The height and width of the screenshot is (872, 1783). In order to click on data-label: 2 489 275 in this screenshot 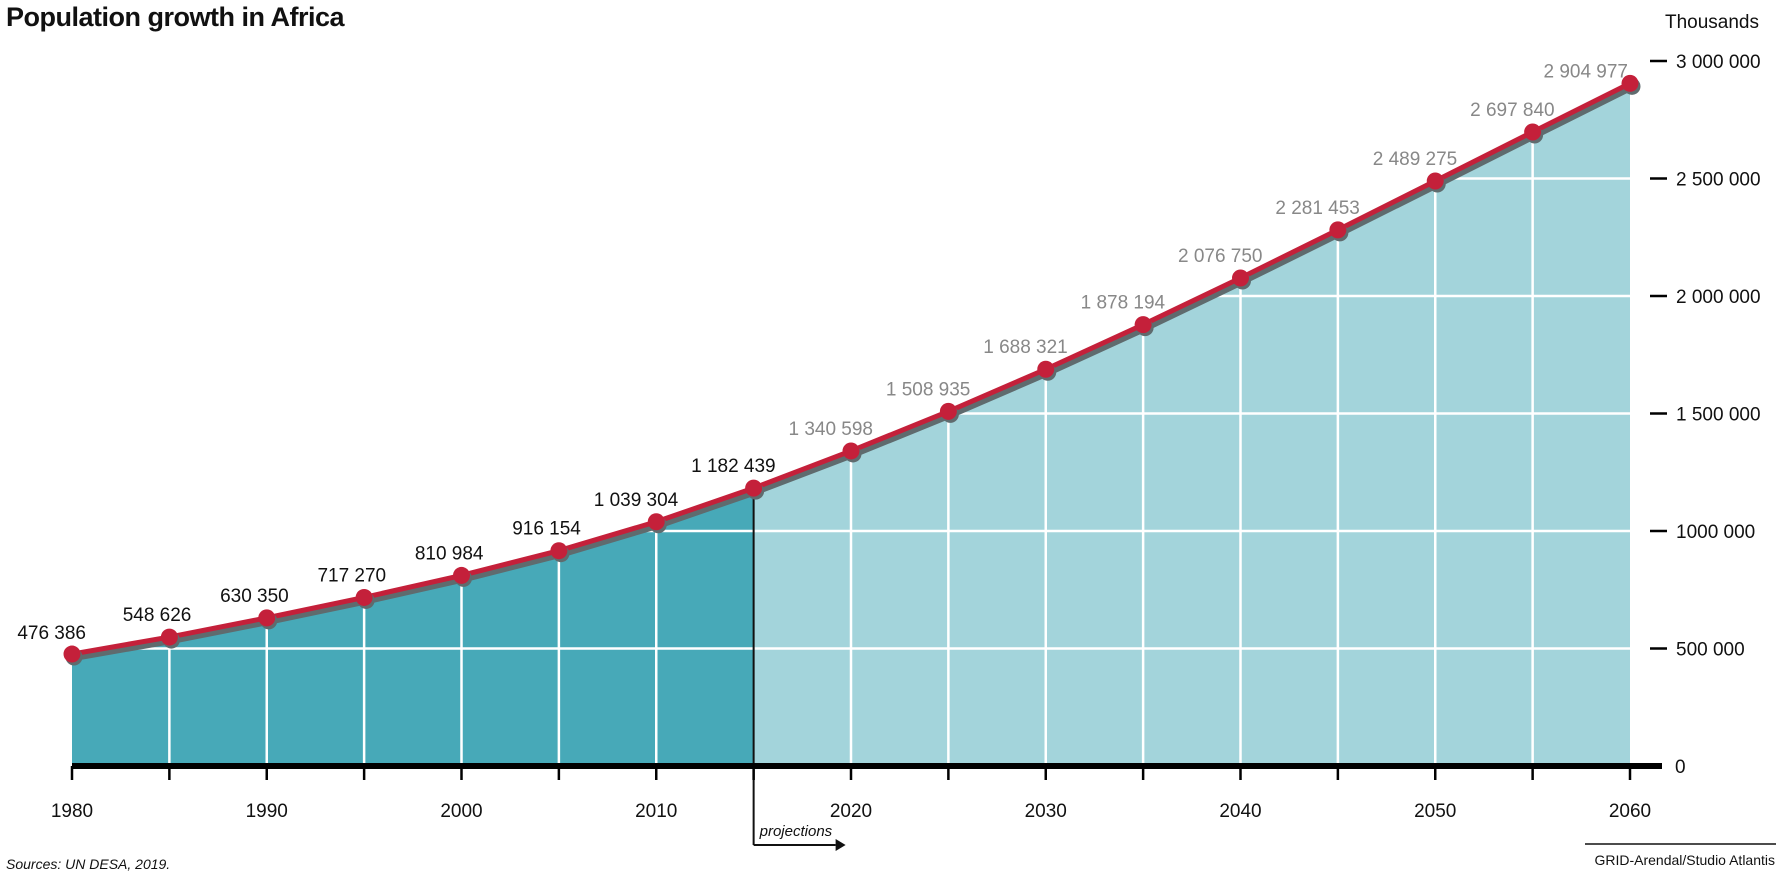, I will do `click(1415, 159)`.